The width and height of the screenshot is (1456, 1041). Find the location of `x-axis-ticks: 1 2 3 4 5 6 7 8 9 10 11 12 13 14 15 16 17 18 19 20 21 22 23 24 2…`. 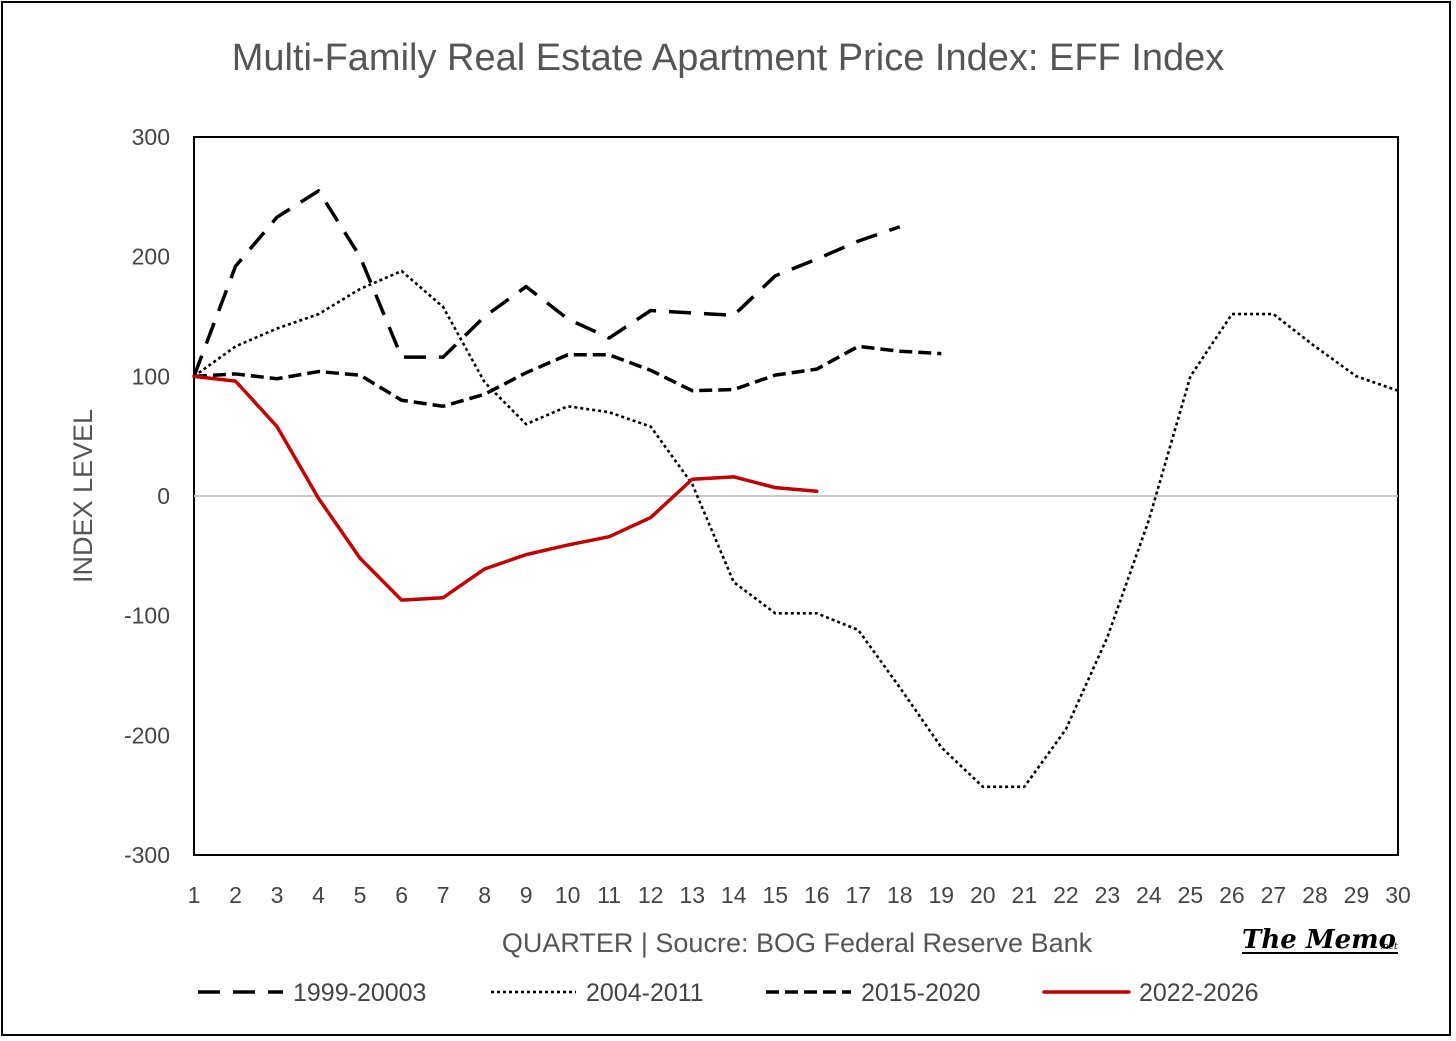

x-axis-ticks: 1 2 3 4 5 6 7 8 9 10 11 12 13 14 15 16 17 18 19 20 21 22 23 24 2… is located at coordinates (799, 895).